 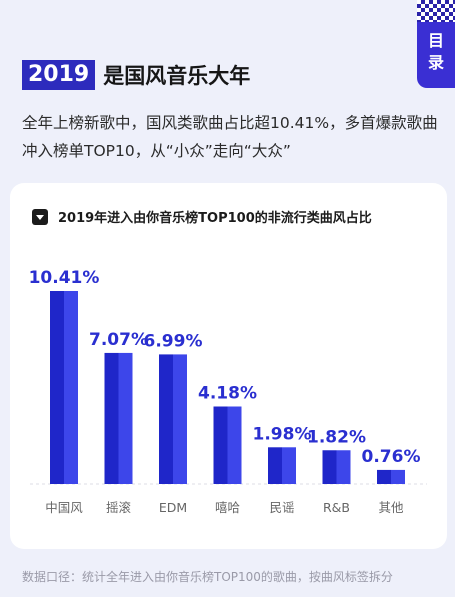 I want to click on footnote: 数据口径：统计全年进入由你音乐榜TOP100的歌曲，按曲风标签拆分, so click(x=207, y=577).